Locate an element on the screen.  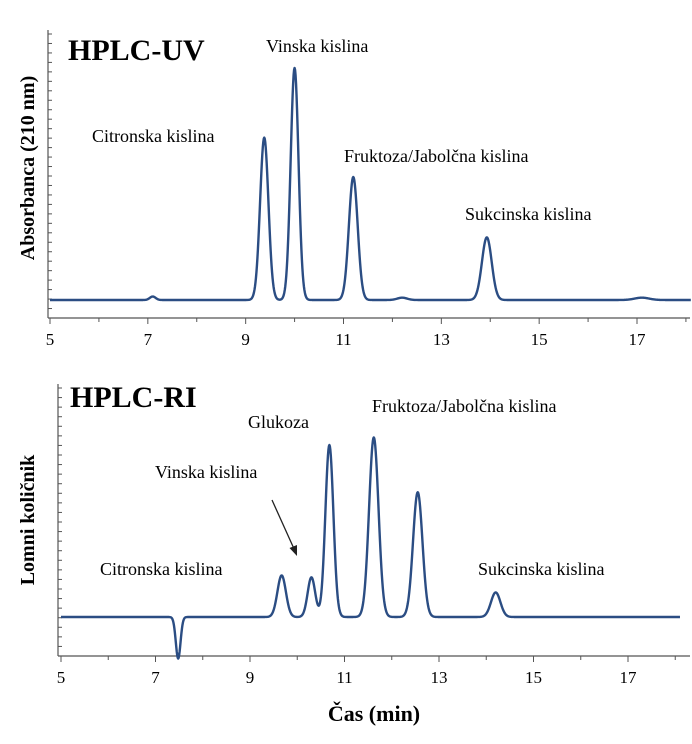
ri-x-tick-label-17: 17 is located at coordinates (629, 677).